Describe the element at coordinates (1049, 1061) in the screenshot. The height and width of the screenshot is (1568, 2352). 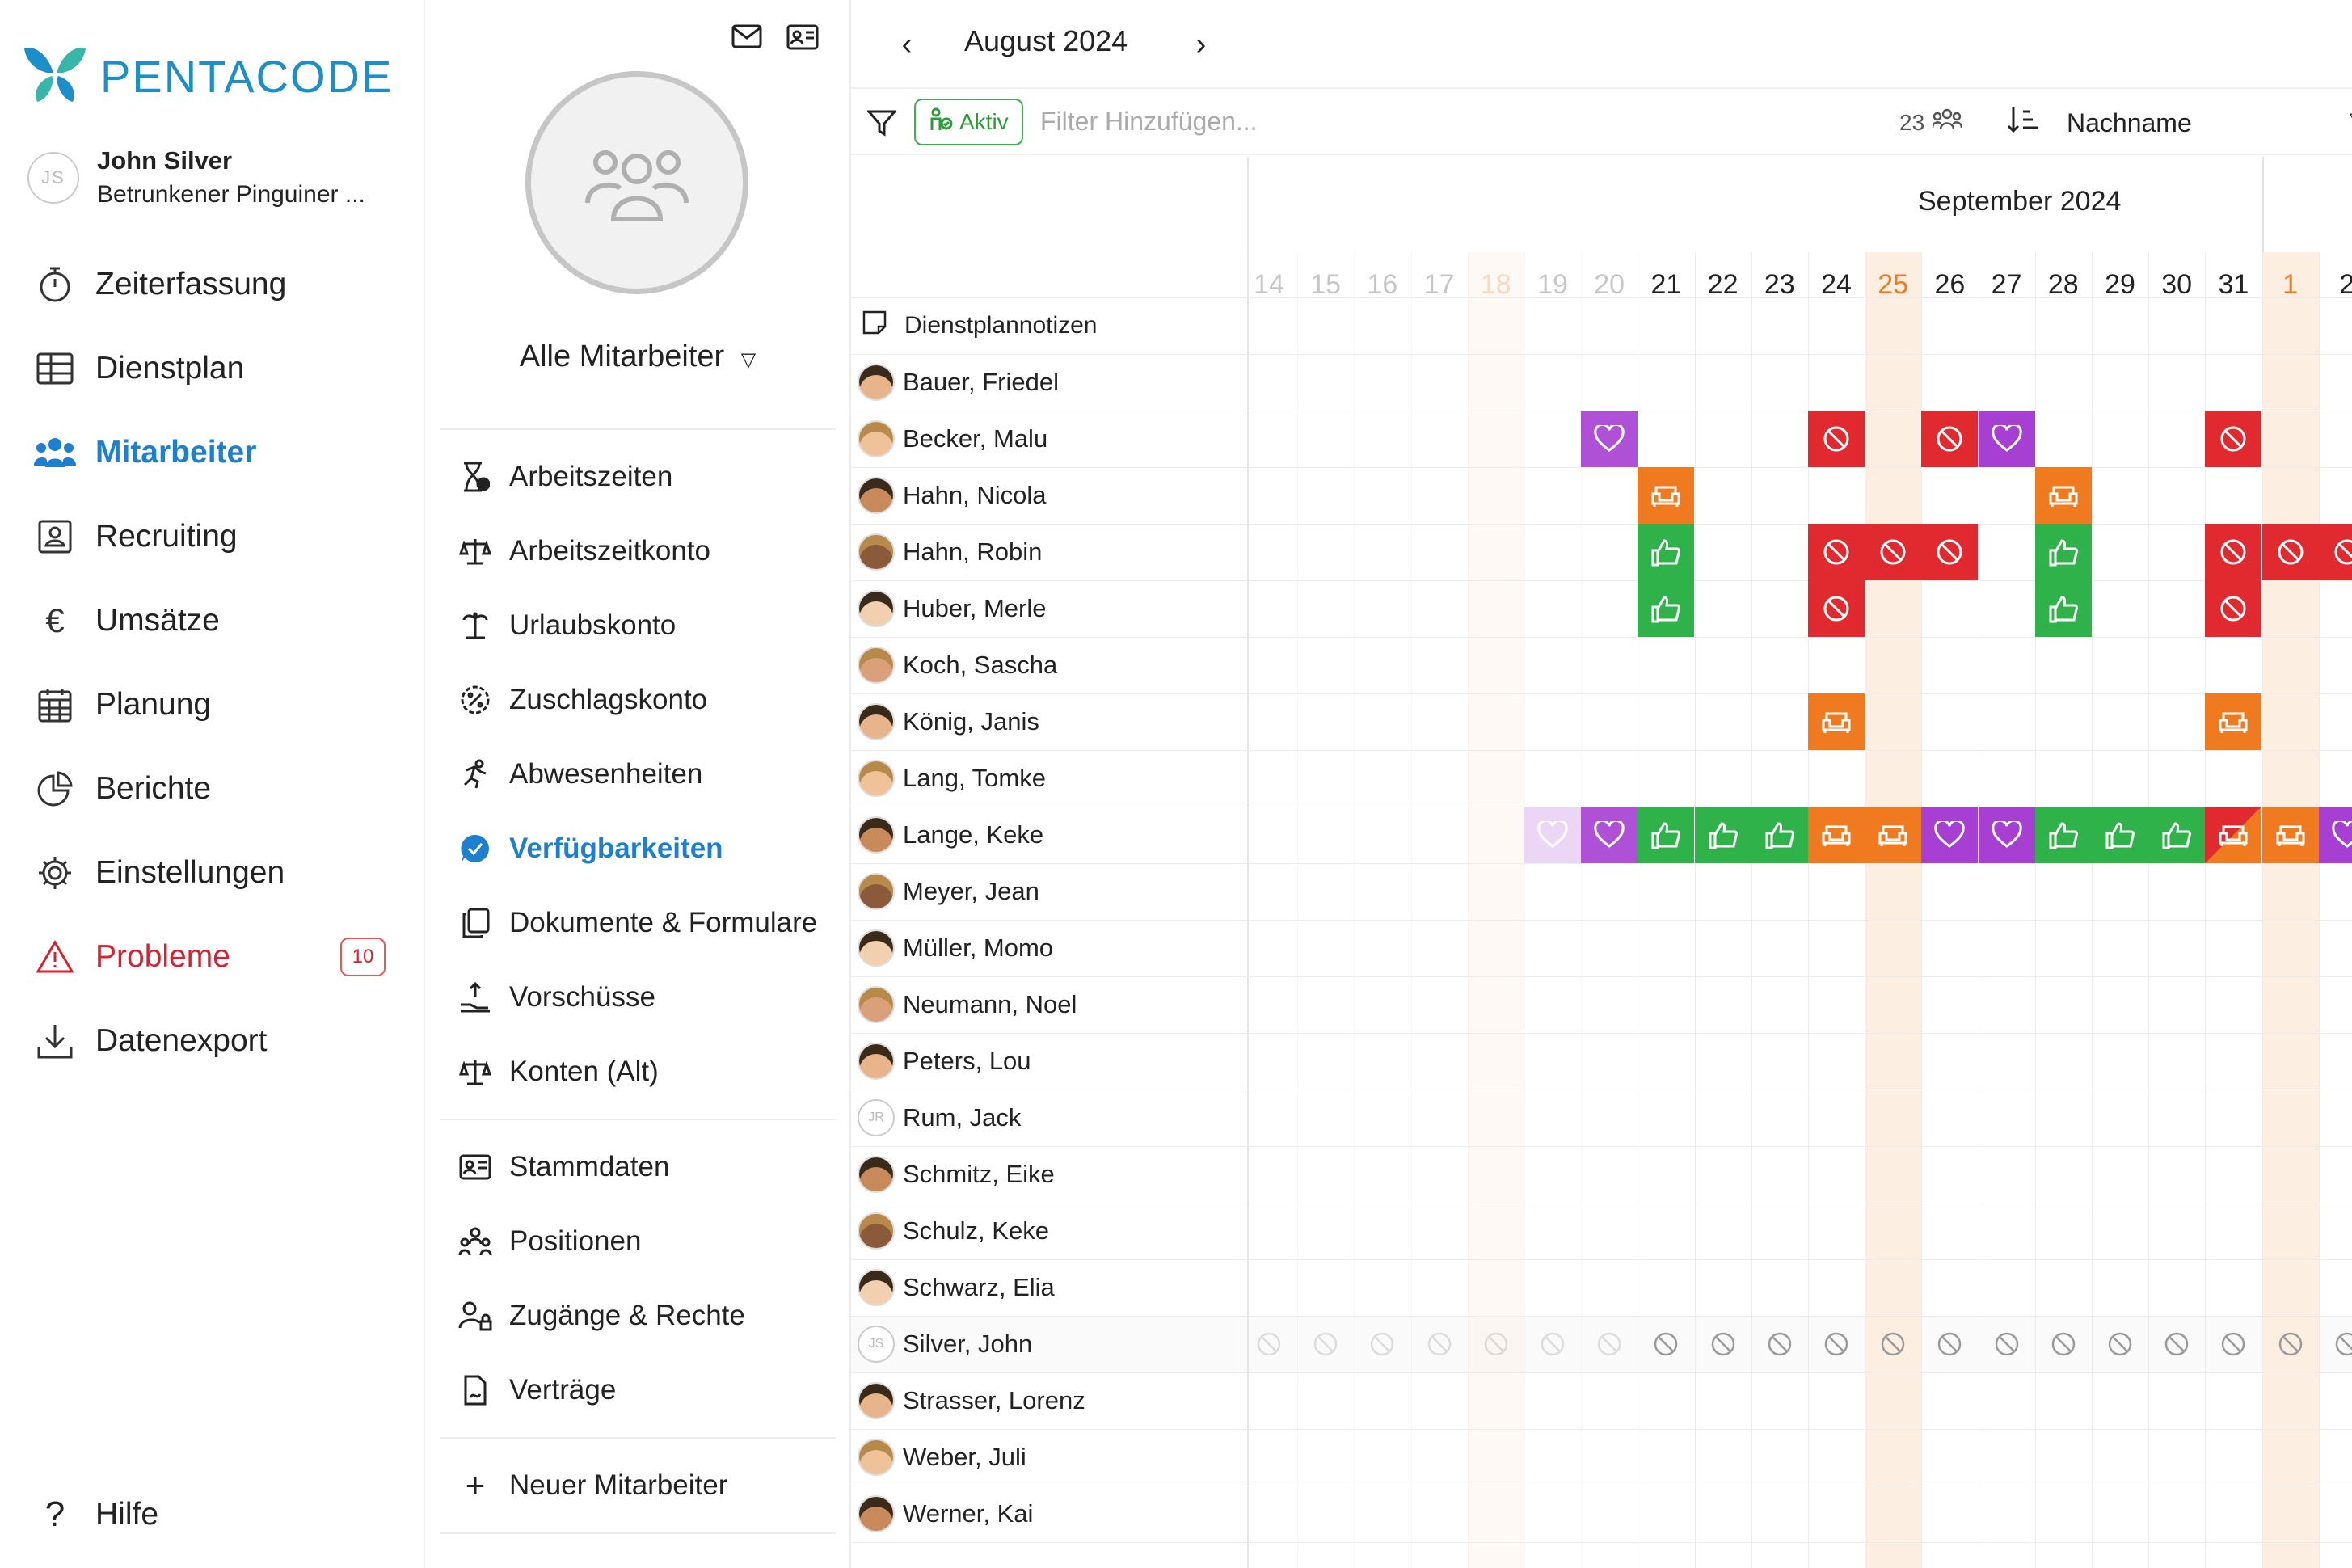
I see `employee-row: Peters, Lou` at that location.